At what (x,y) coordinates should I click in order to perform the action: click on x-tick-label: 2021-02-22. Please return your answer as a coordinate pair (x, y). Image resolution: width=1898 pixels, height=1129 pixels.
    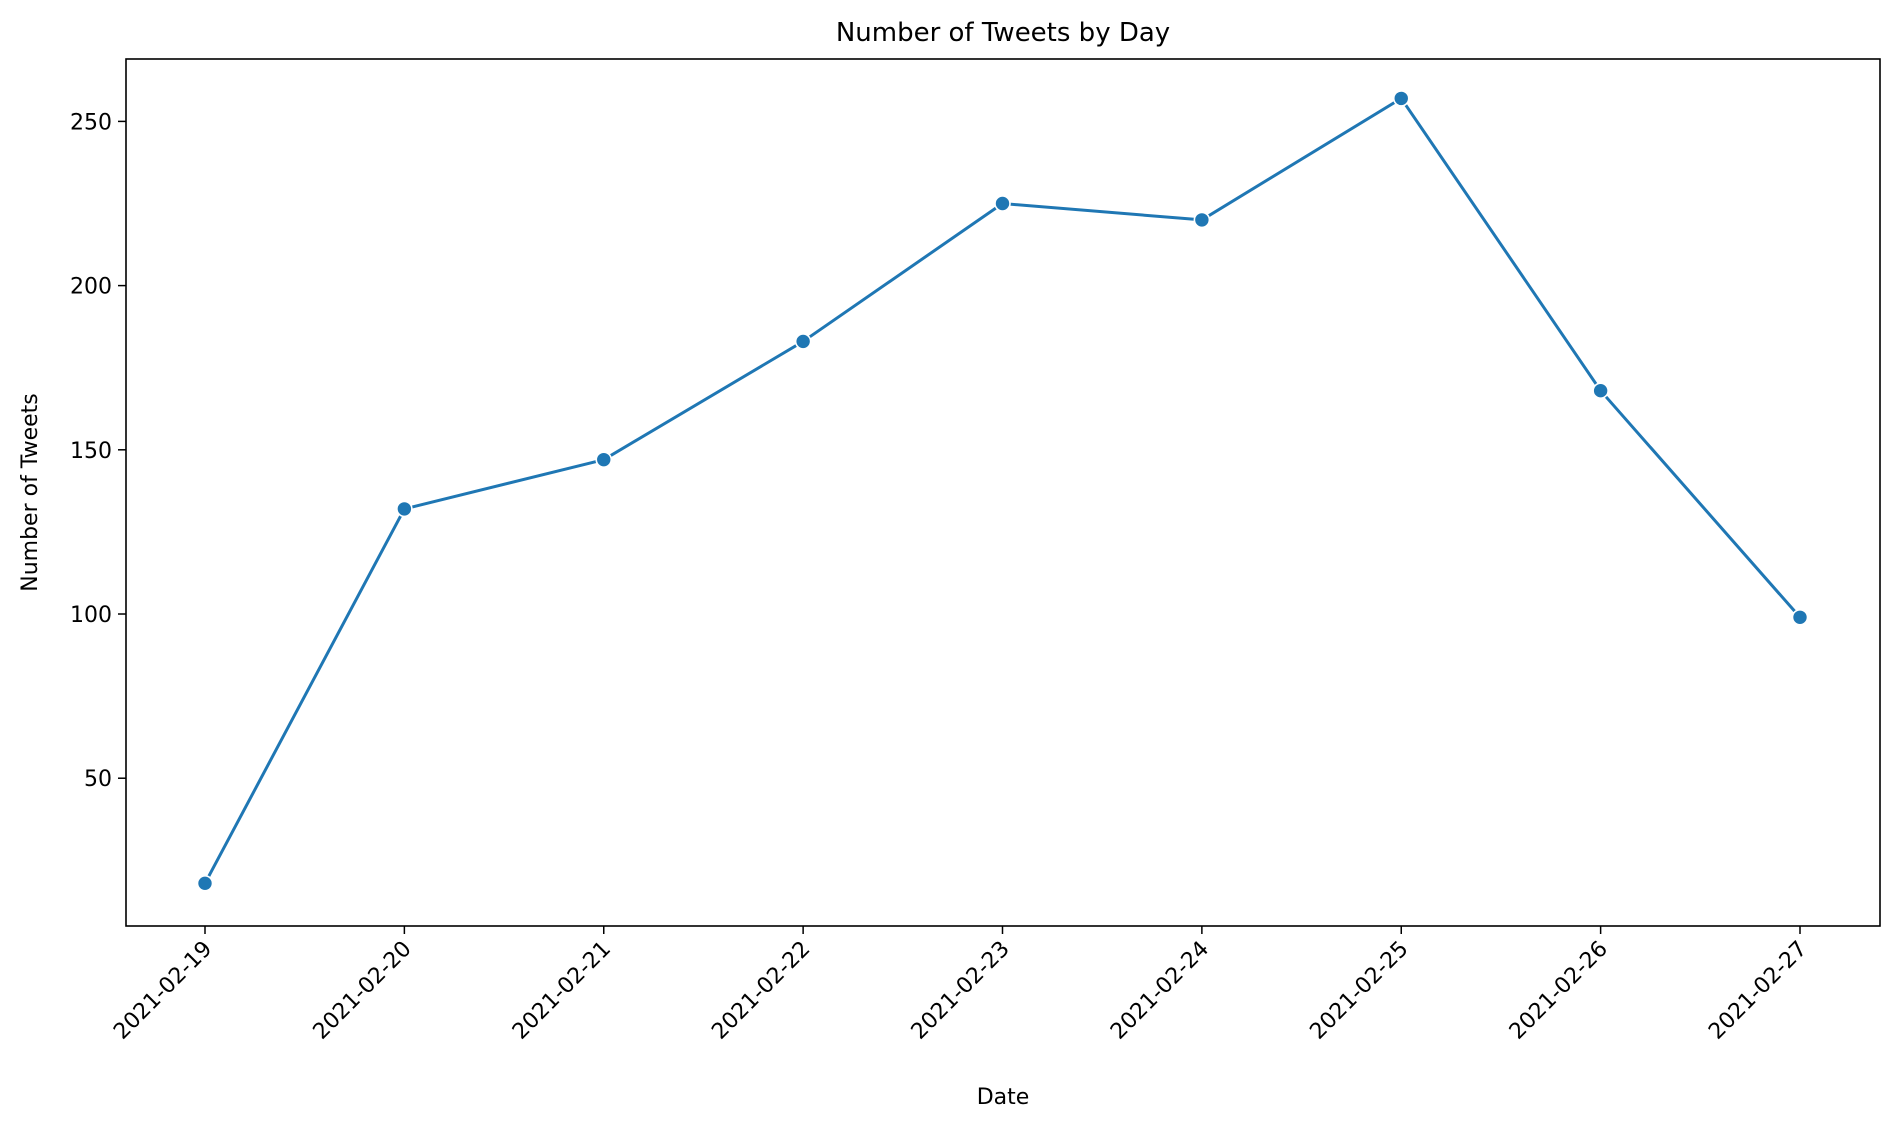
    Looking at the image, I should click on (761, 991).